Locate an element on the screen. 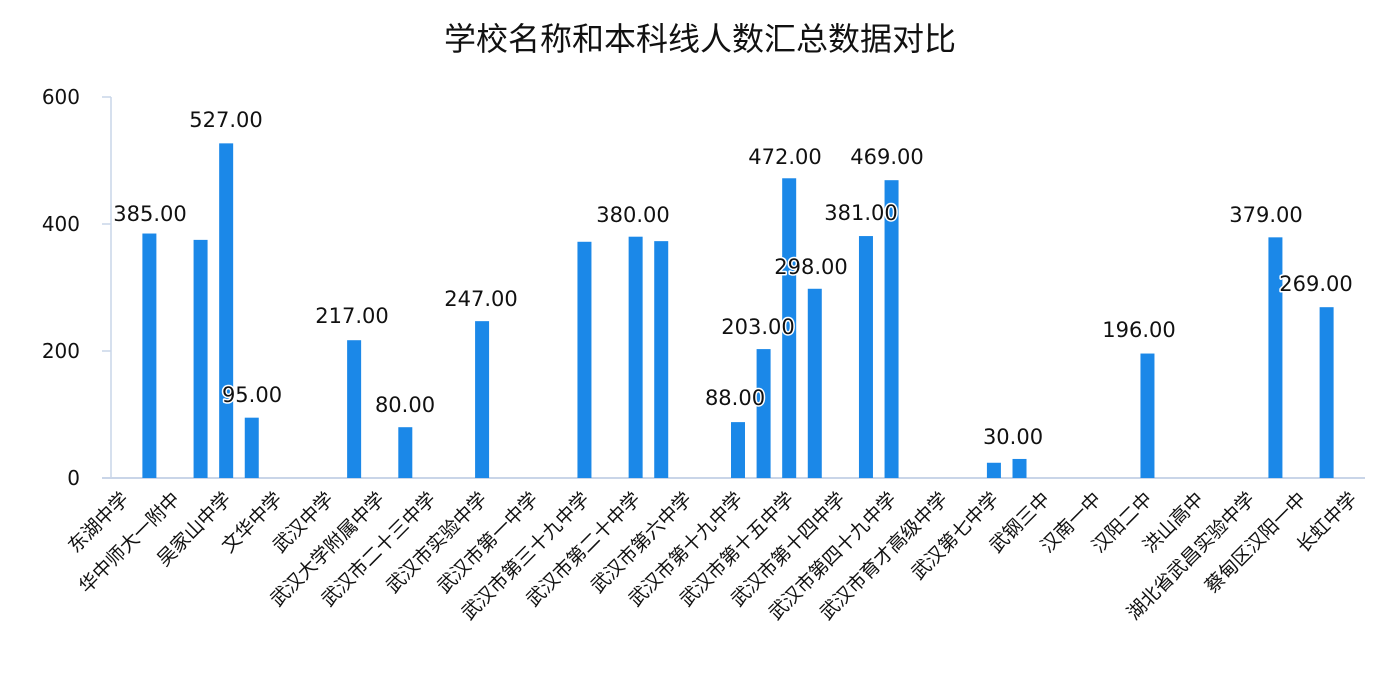 Image resolution: width=1400 pixels, height=700 pixels. data-label: 472.00 is located at coordinates (784, 157).